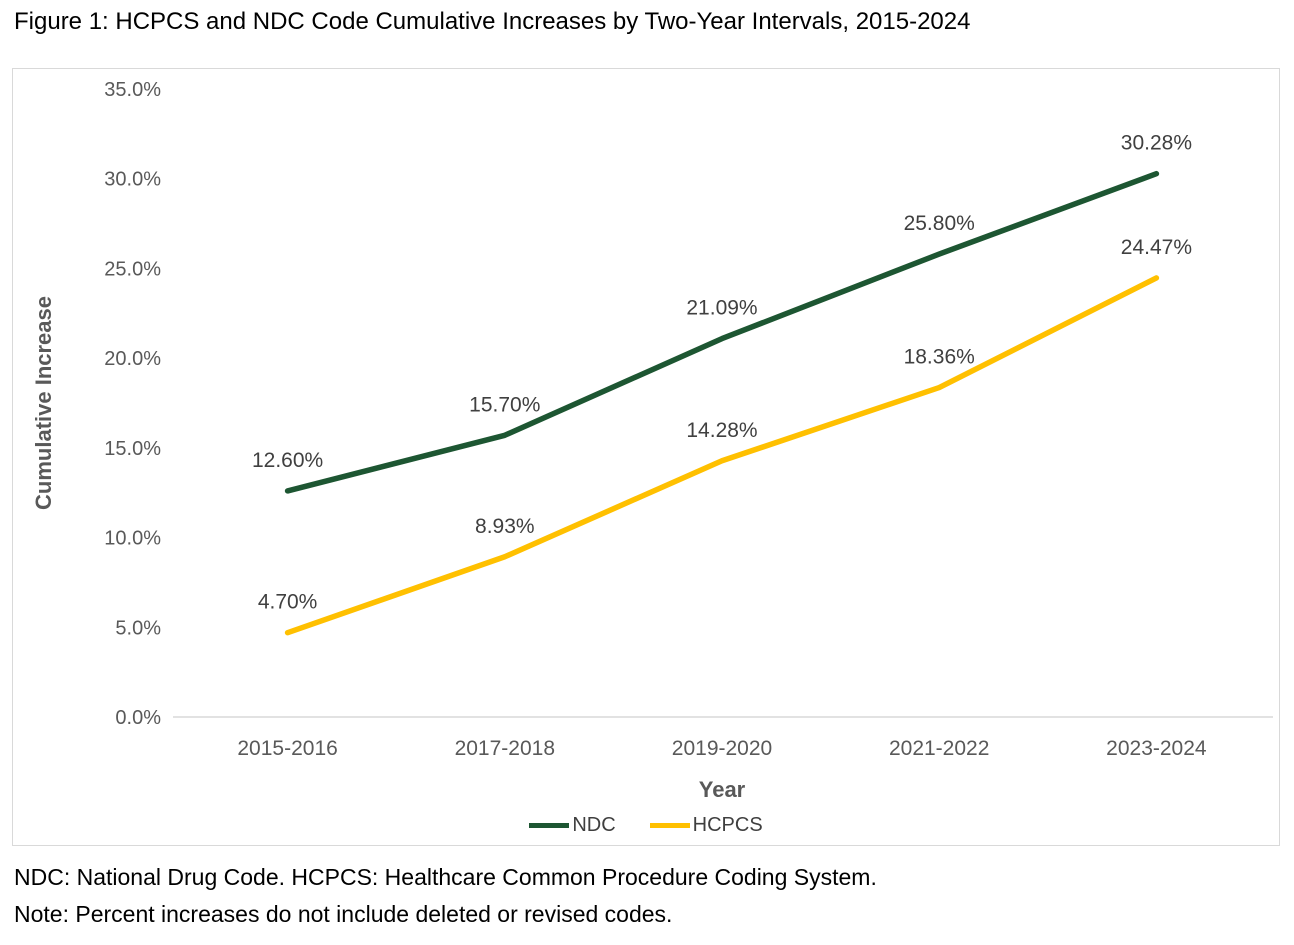  Describe the element at coordinates (549, 825) in the screenshot. I see `ndc-line-swatch` at that location.